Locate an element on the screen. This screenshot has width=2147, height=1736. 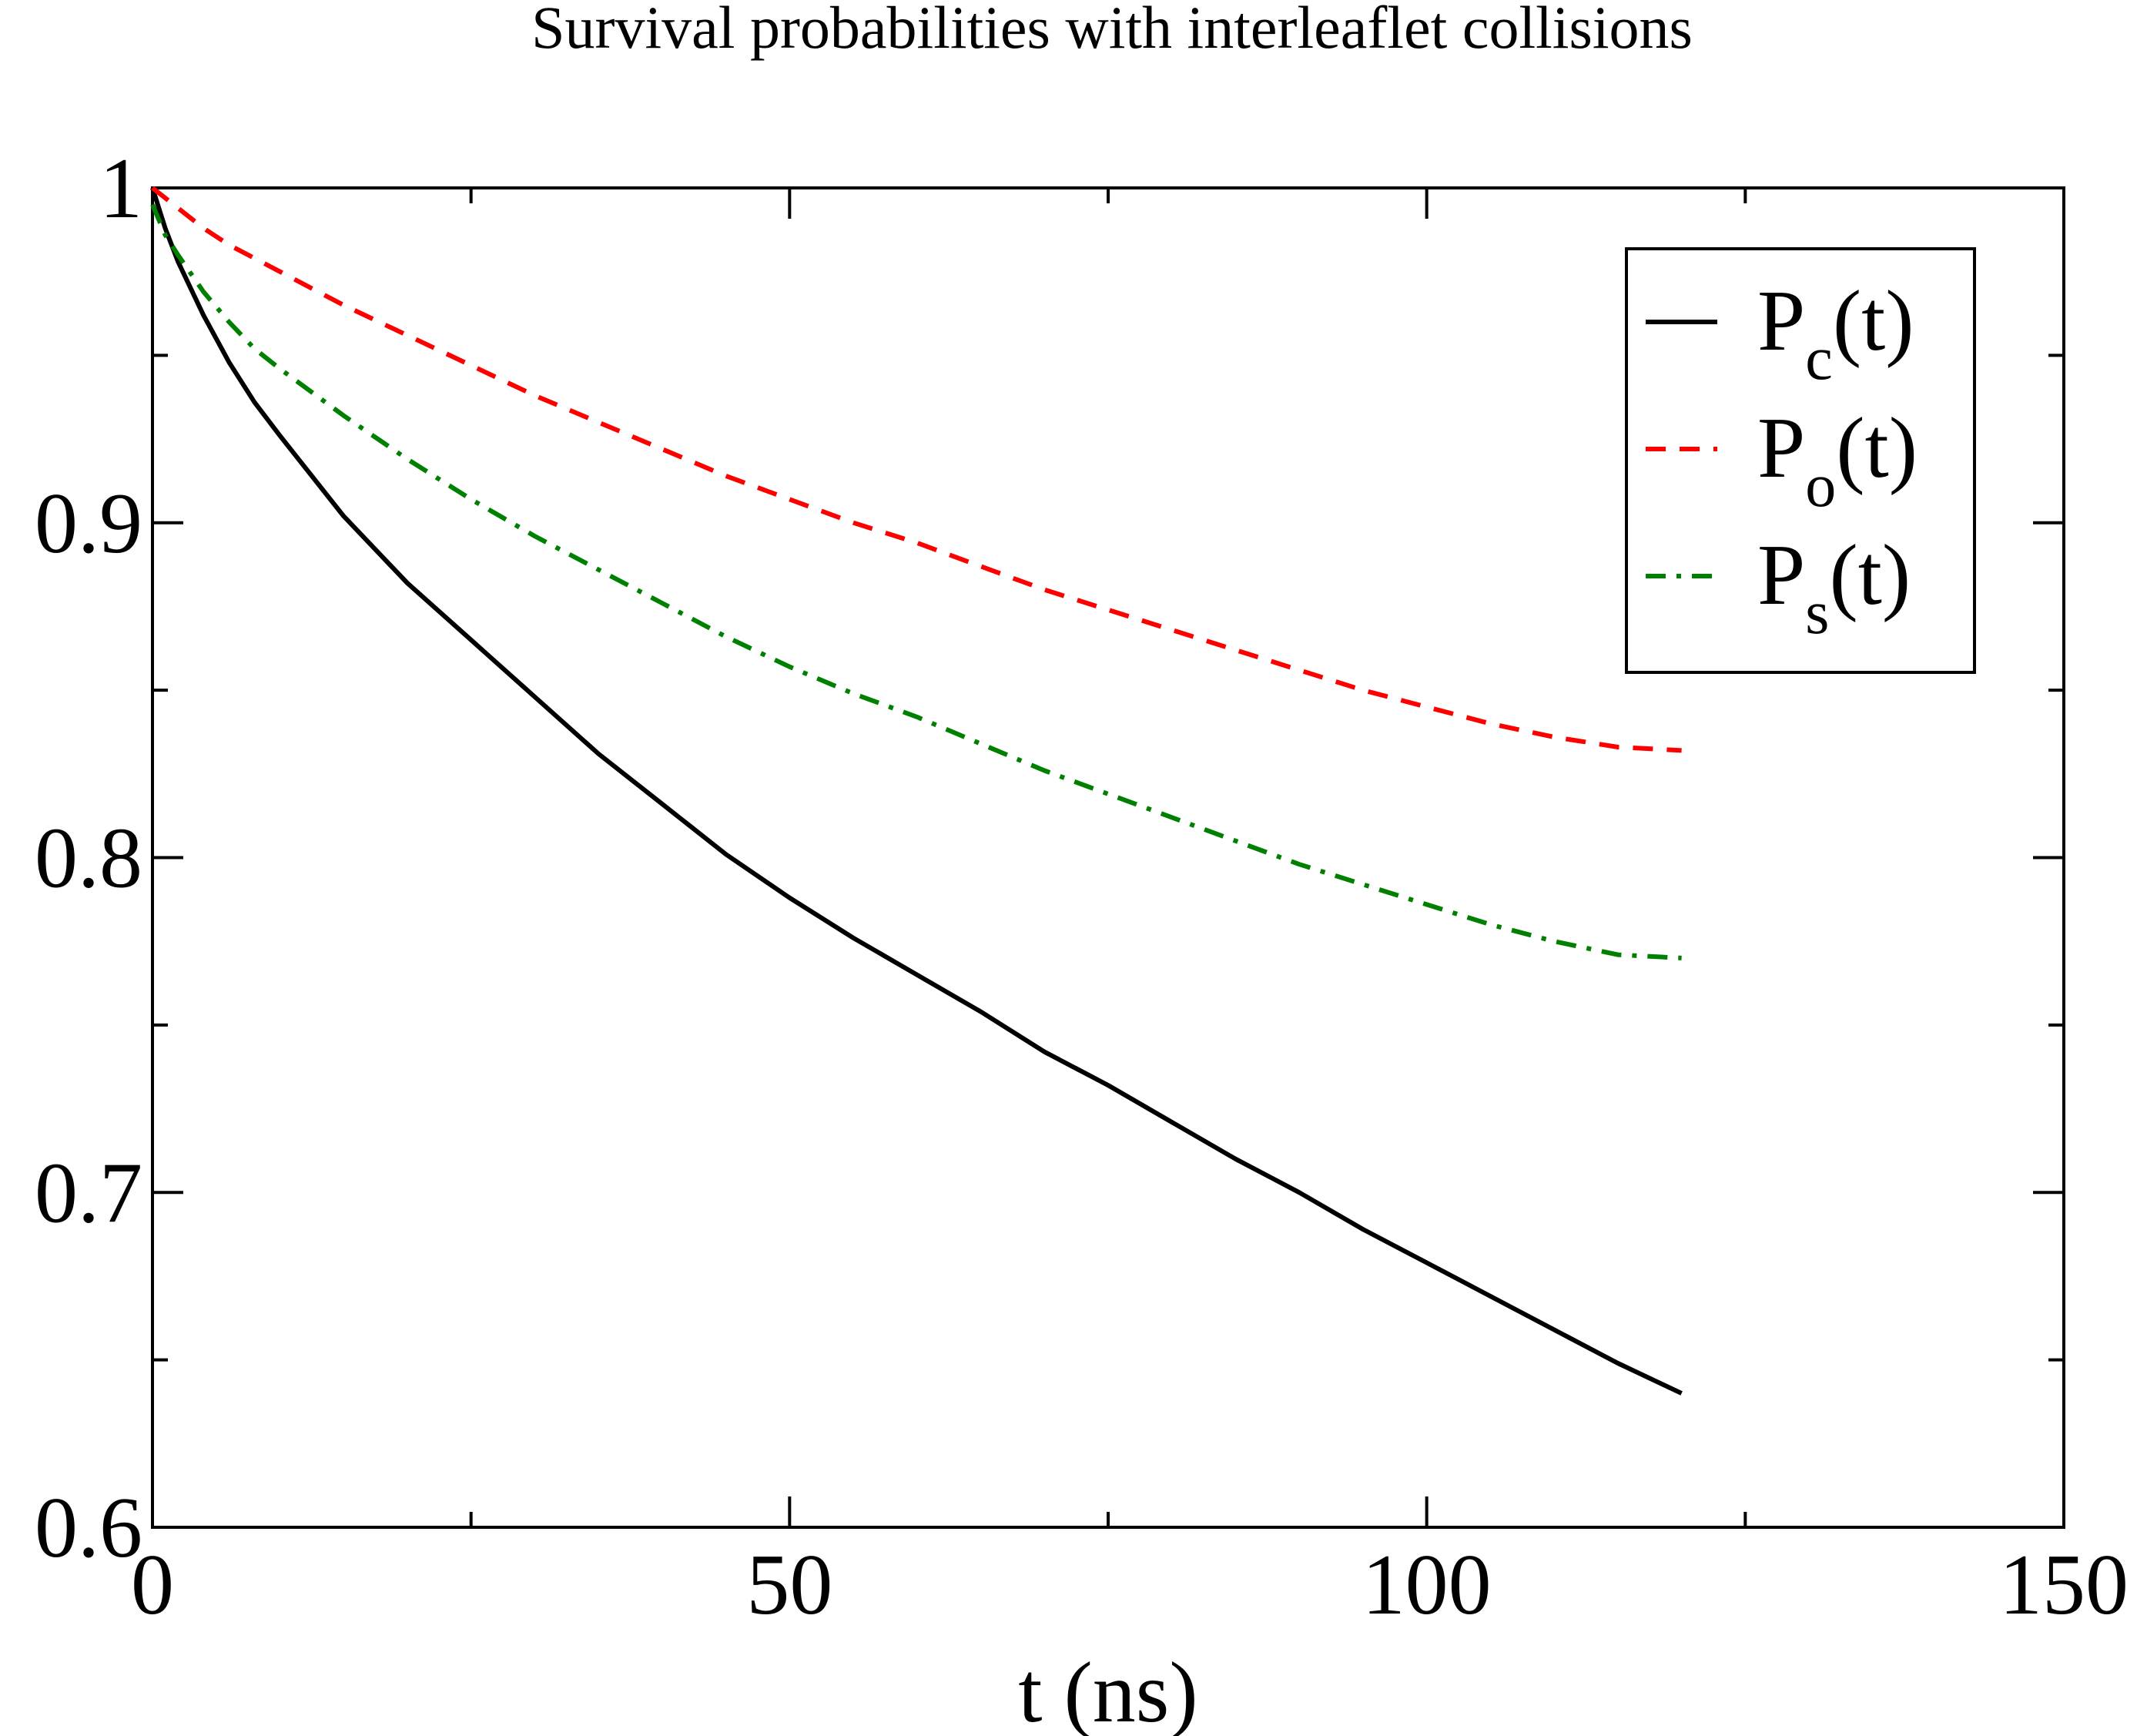
legend-label-o: Po(t) is located at coordinates (1837, 460).